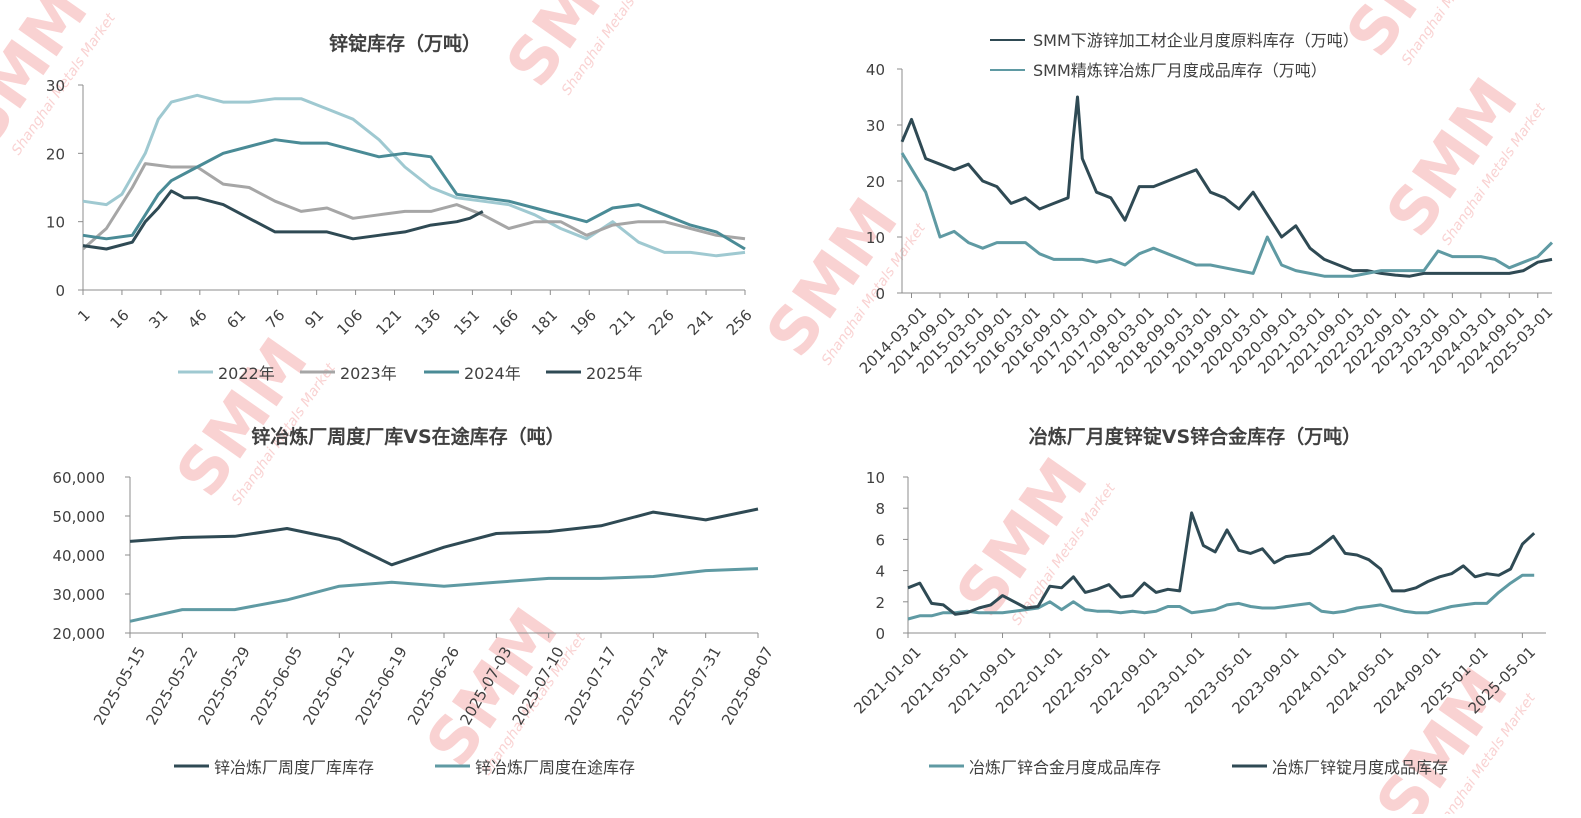  I want to click on x-tick-label: 1, so click(83, 315).